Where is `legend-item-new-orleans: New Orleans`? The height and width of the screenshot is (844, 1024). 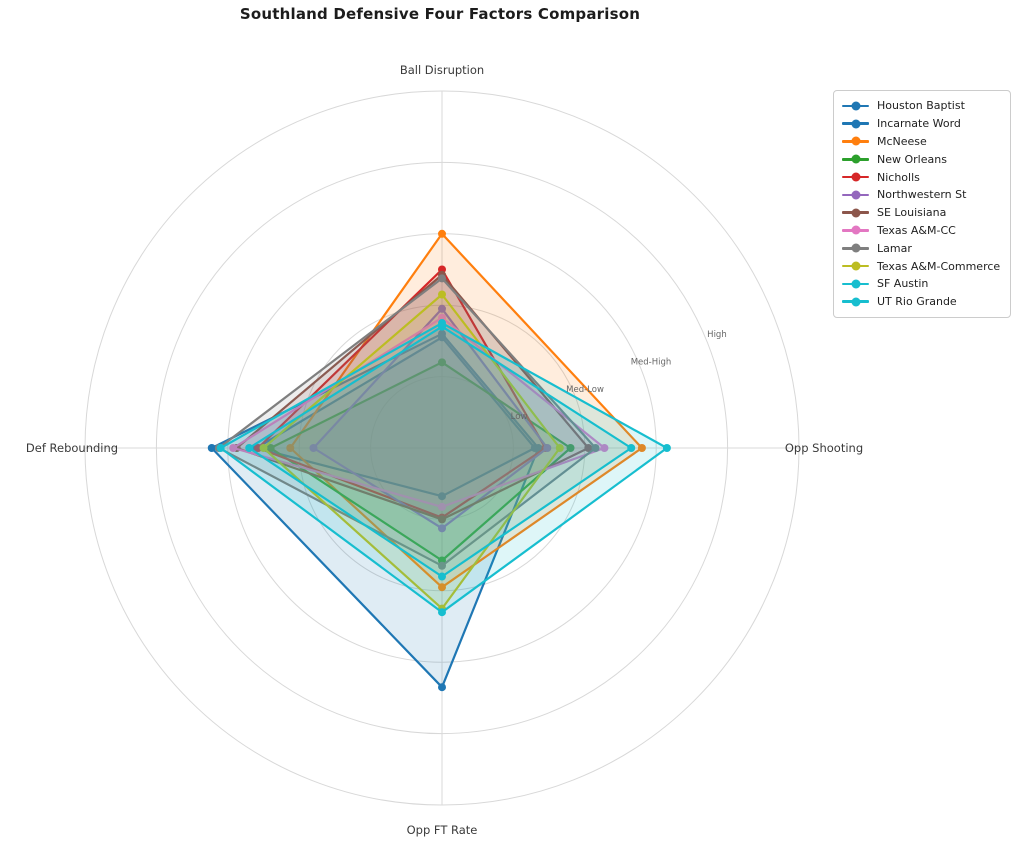
legend-item-new-orleans: New Orleans is located at coordinates (921, 159).